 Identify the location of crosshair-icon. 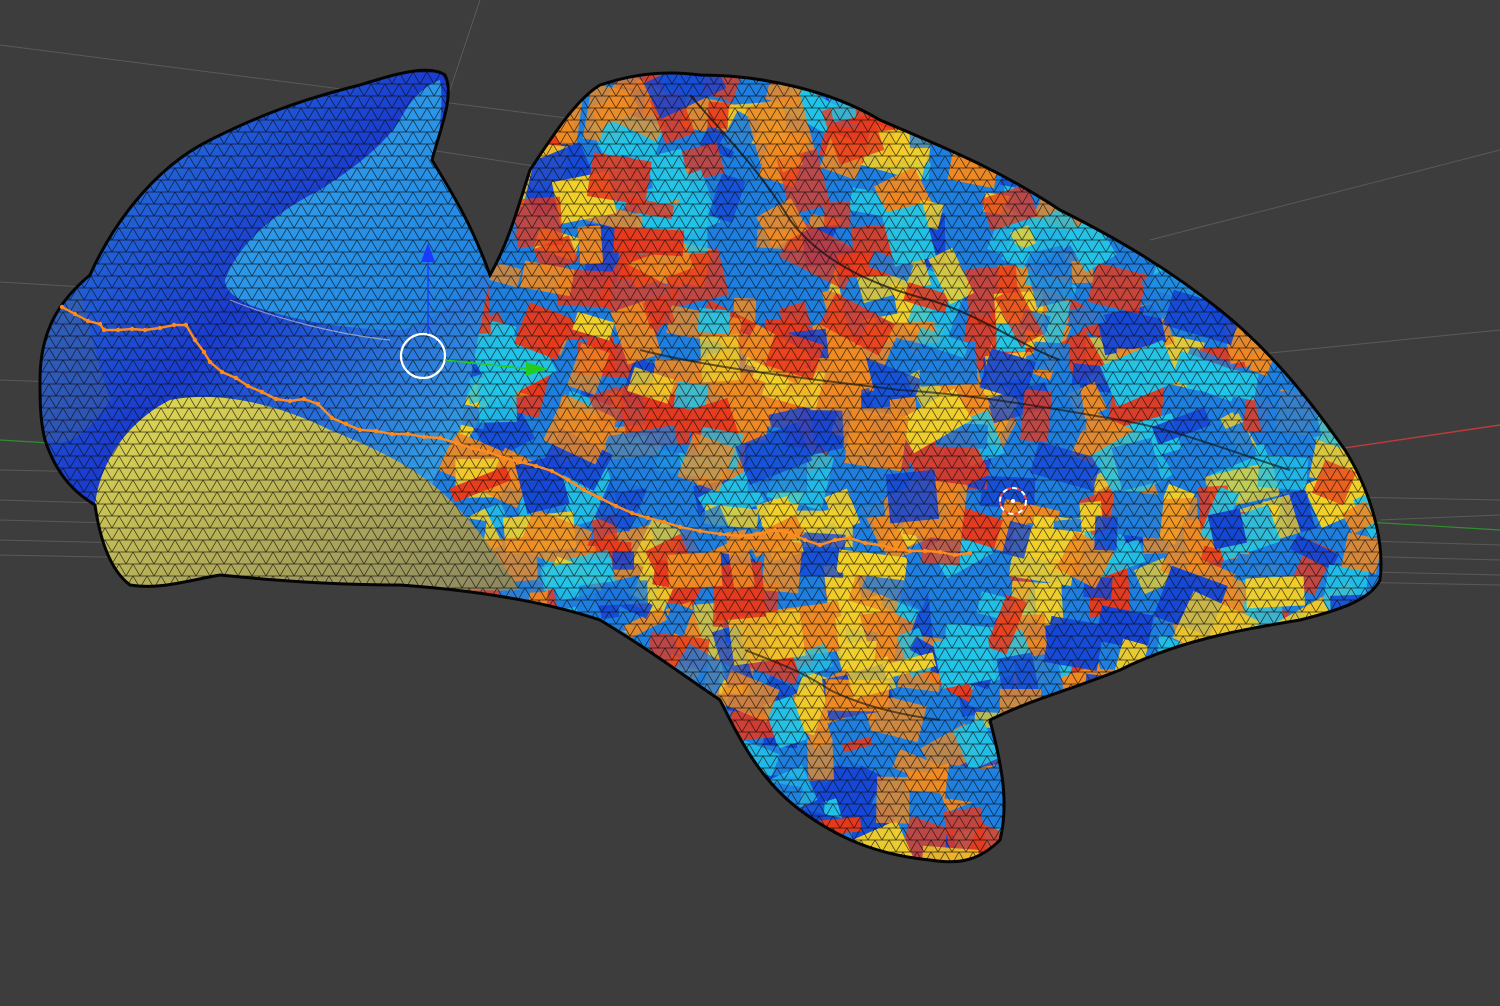
(1013, 501).